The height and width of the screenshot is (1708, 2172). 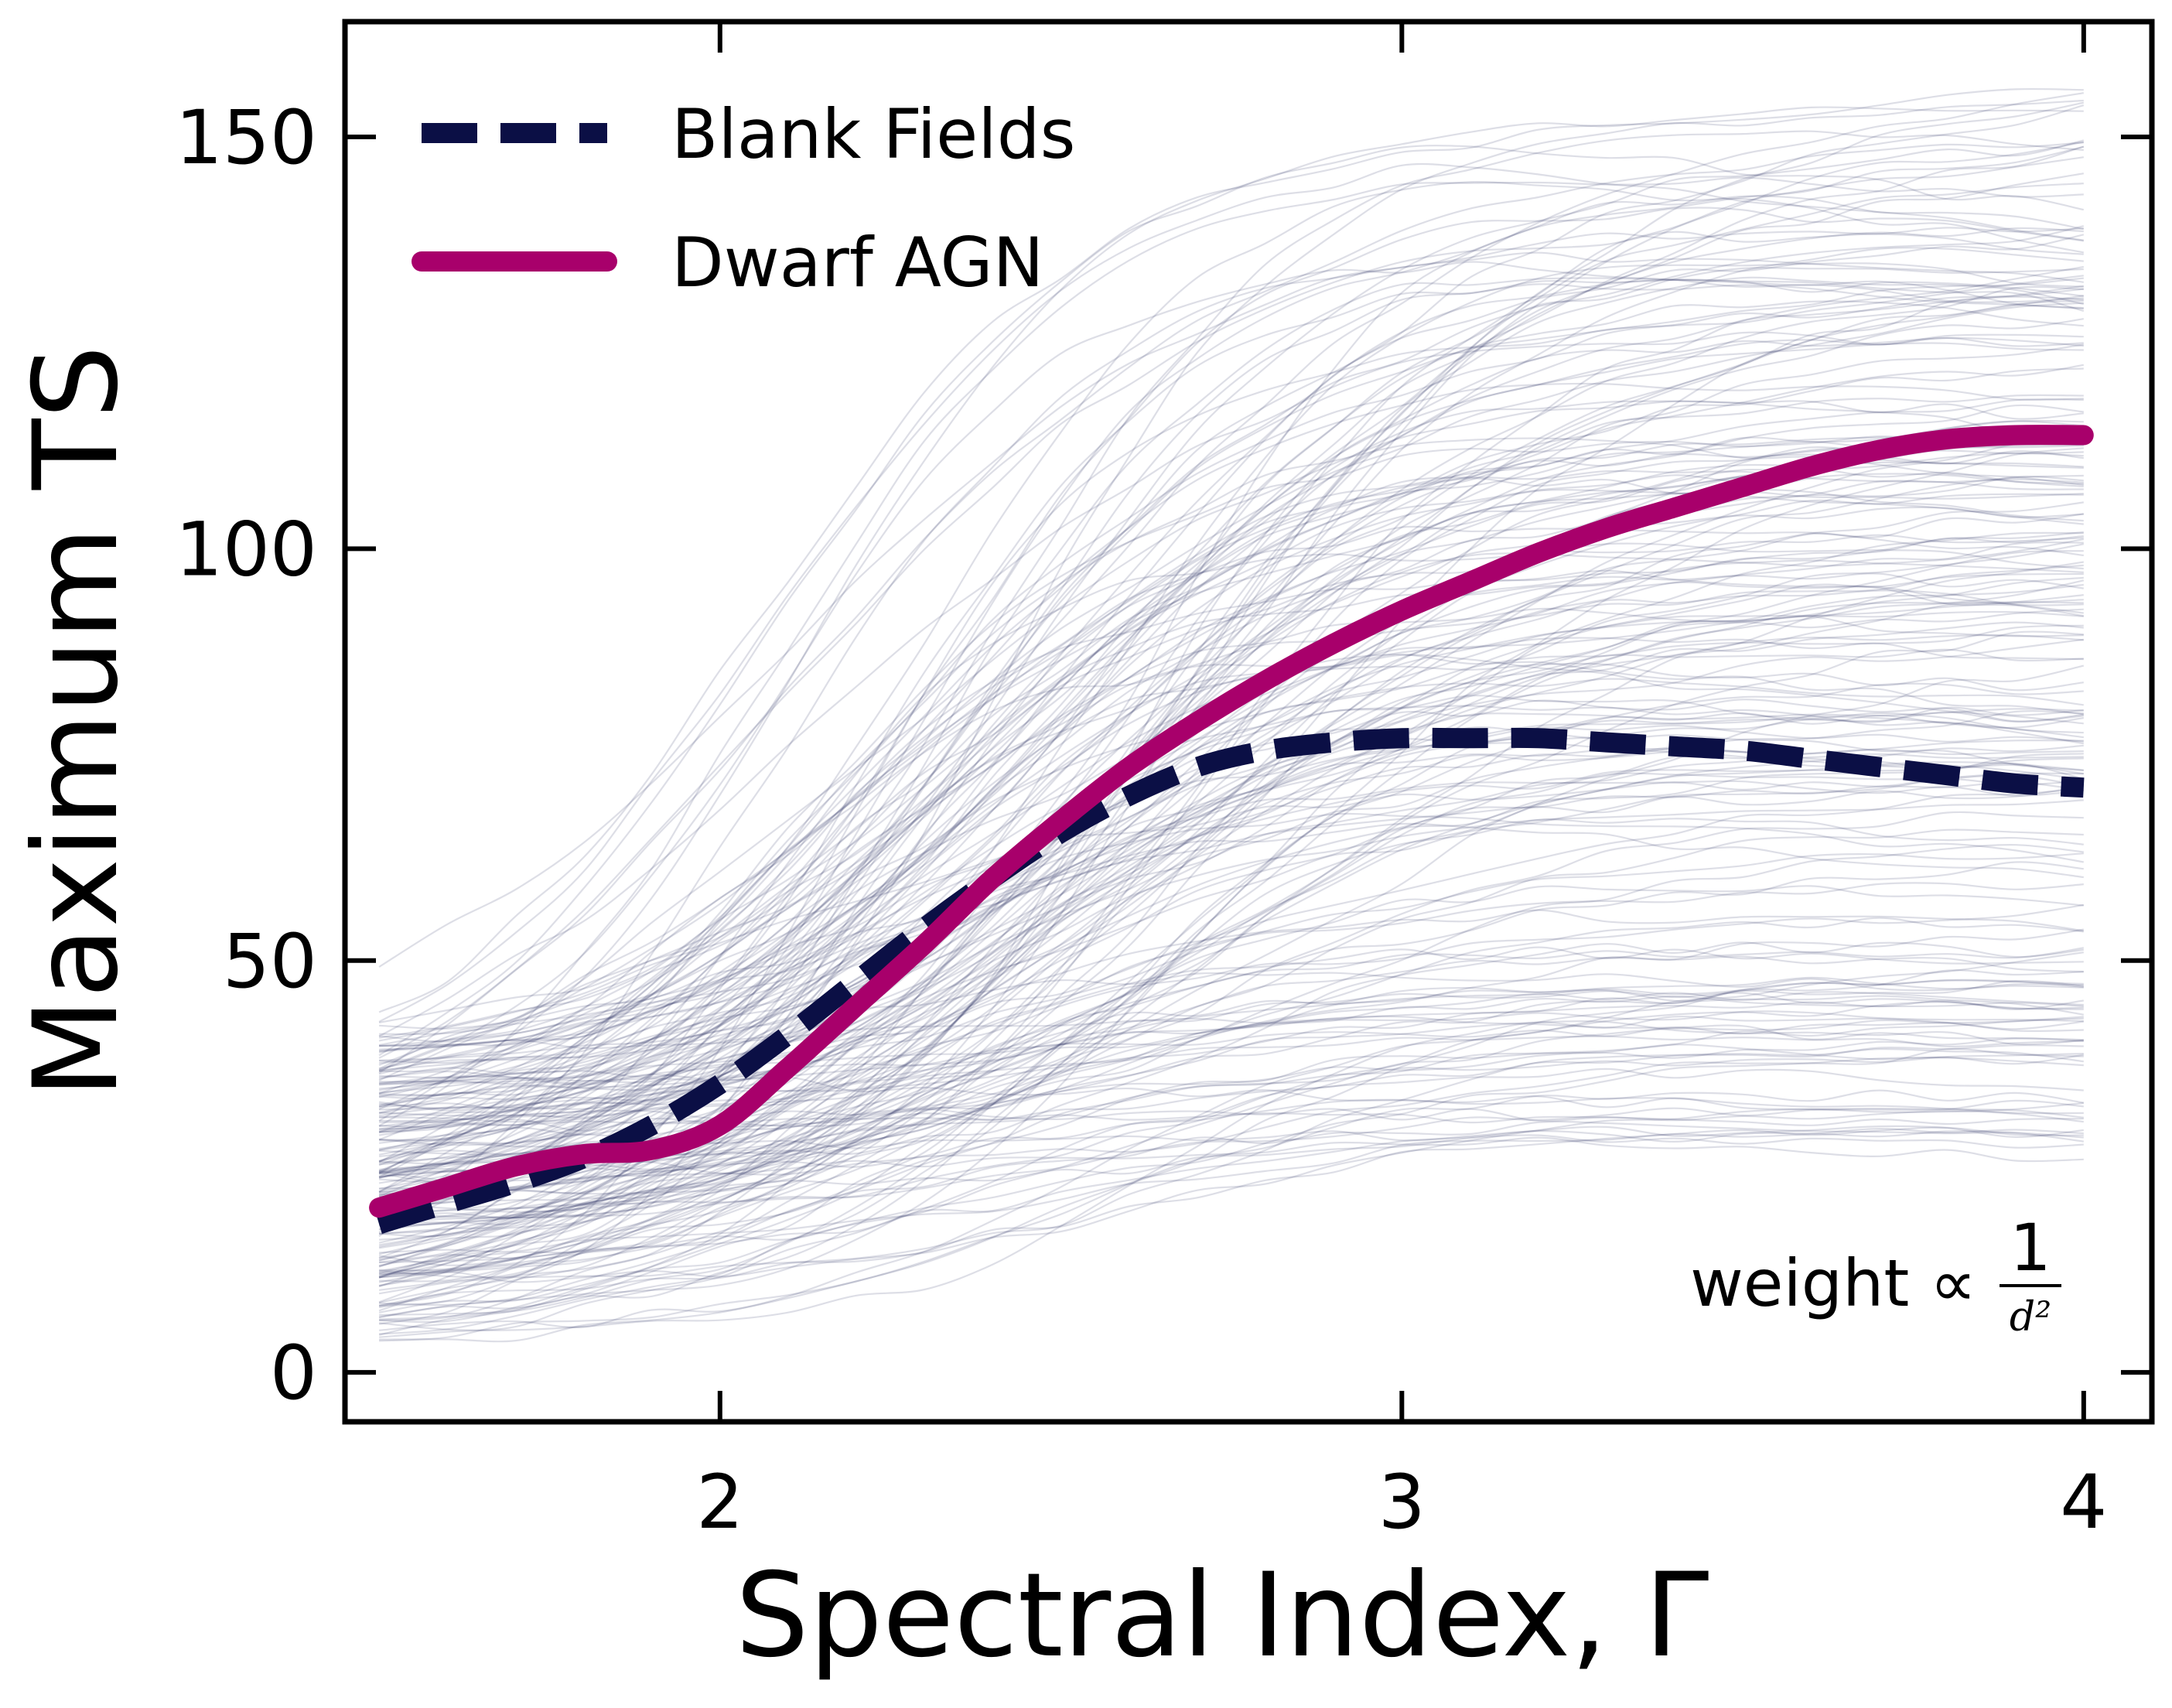 What do you see at coordinates (246, 549) in the screenshot?
I see `y-tick-label-2: 100` at bounding box center [246, 549].